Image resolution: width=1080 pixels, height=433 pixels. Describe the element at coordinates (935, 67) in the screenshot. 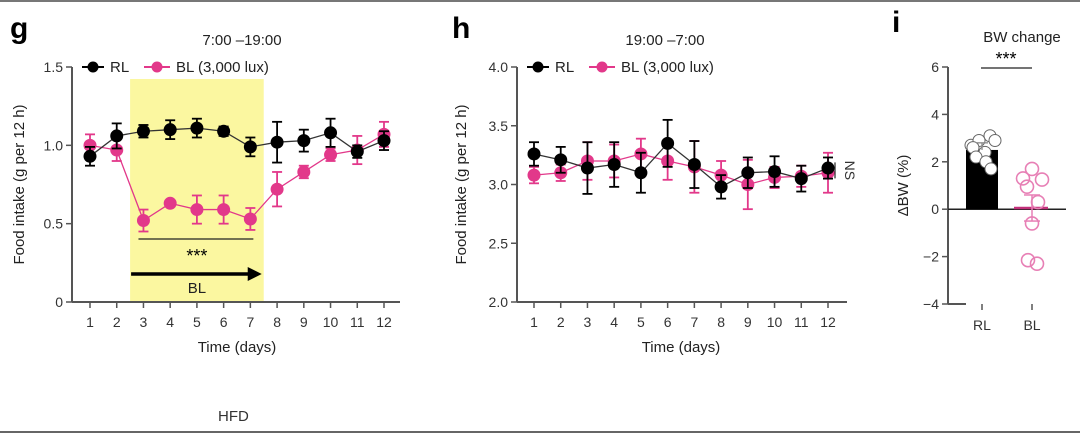

I see `y-tick-label: 6` at that location.